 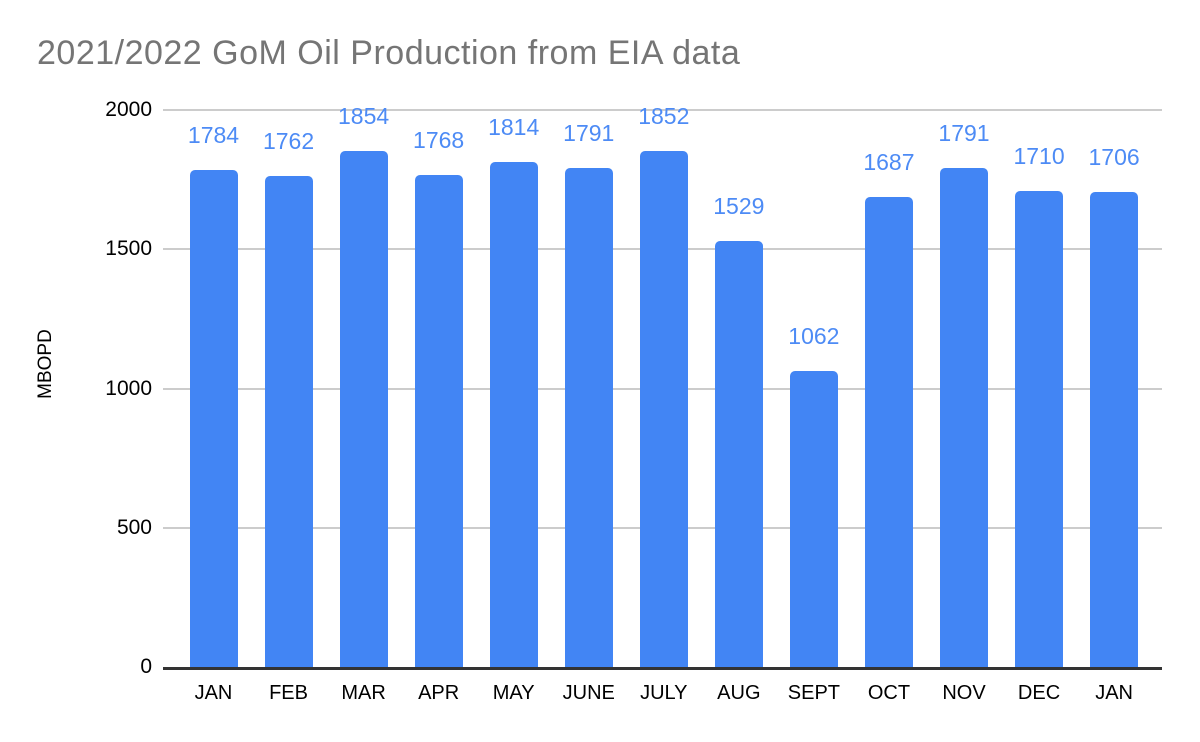 What do you see at coordinates (1039, 156) in the screenshot?
I see `bar-value-label: 1710` at bounding box center [1039, 156].